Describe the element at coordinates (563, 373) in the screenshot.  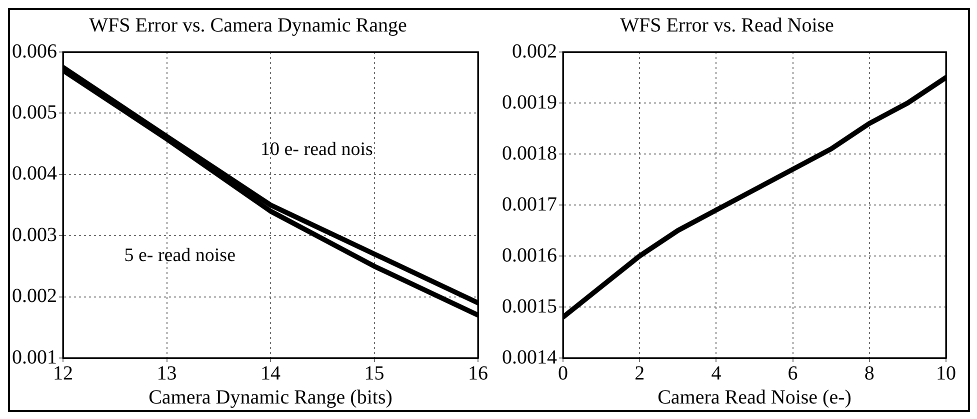
I see `x-tick-label: 0` at that location.